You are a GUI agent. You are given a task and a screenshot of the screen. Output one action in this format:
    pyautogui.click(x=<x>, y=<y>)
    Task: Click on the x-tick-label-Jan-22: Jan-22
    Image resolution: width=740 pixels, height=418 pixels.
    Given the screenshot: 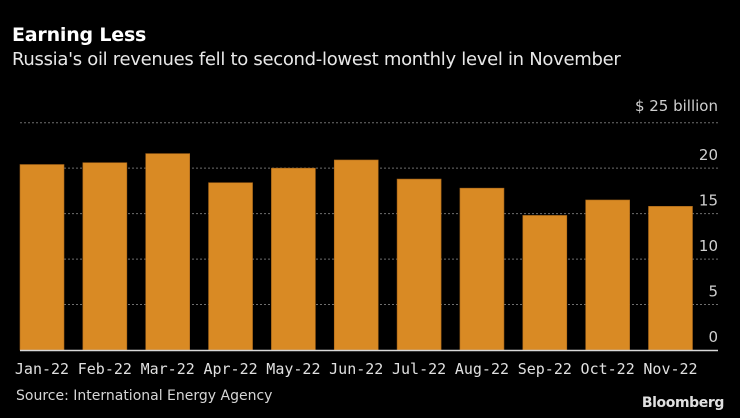 What is the action you would take?
    pyautogui.click(x=42, y=369)
    